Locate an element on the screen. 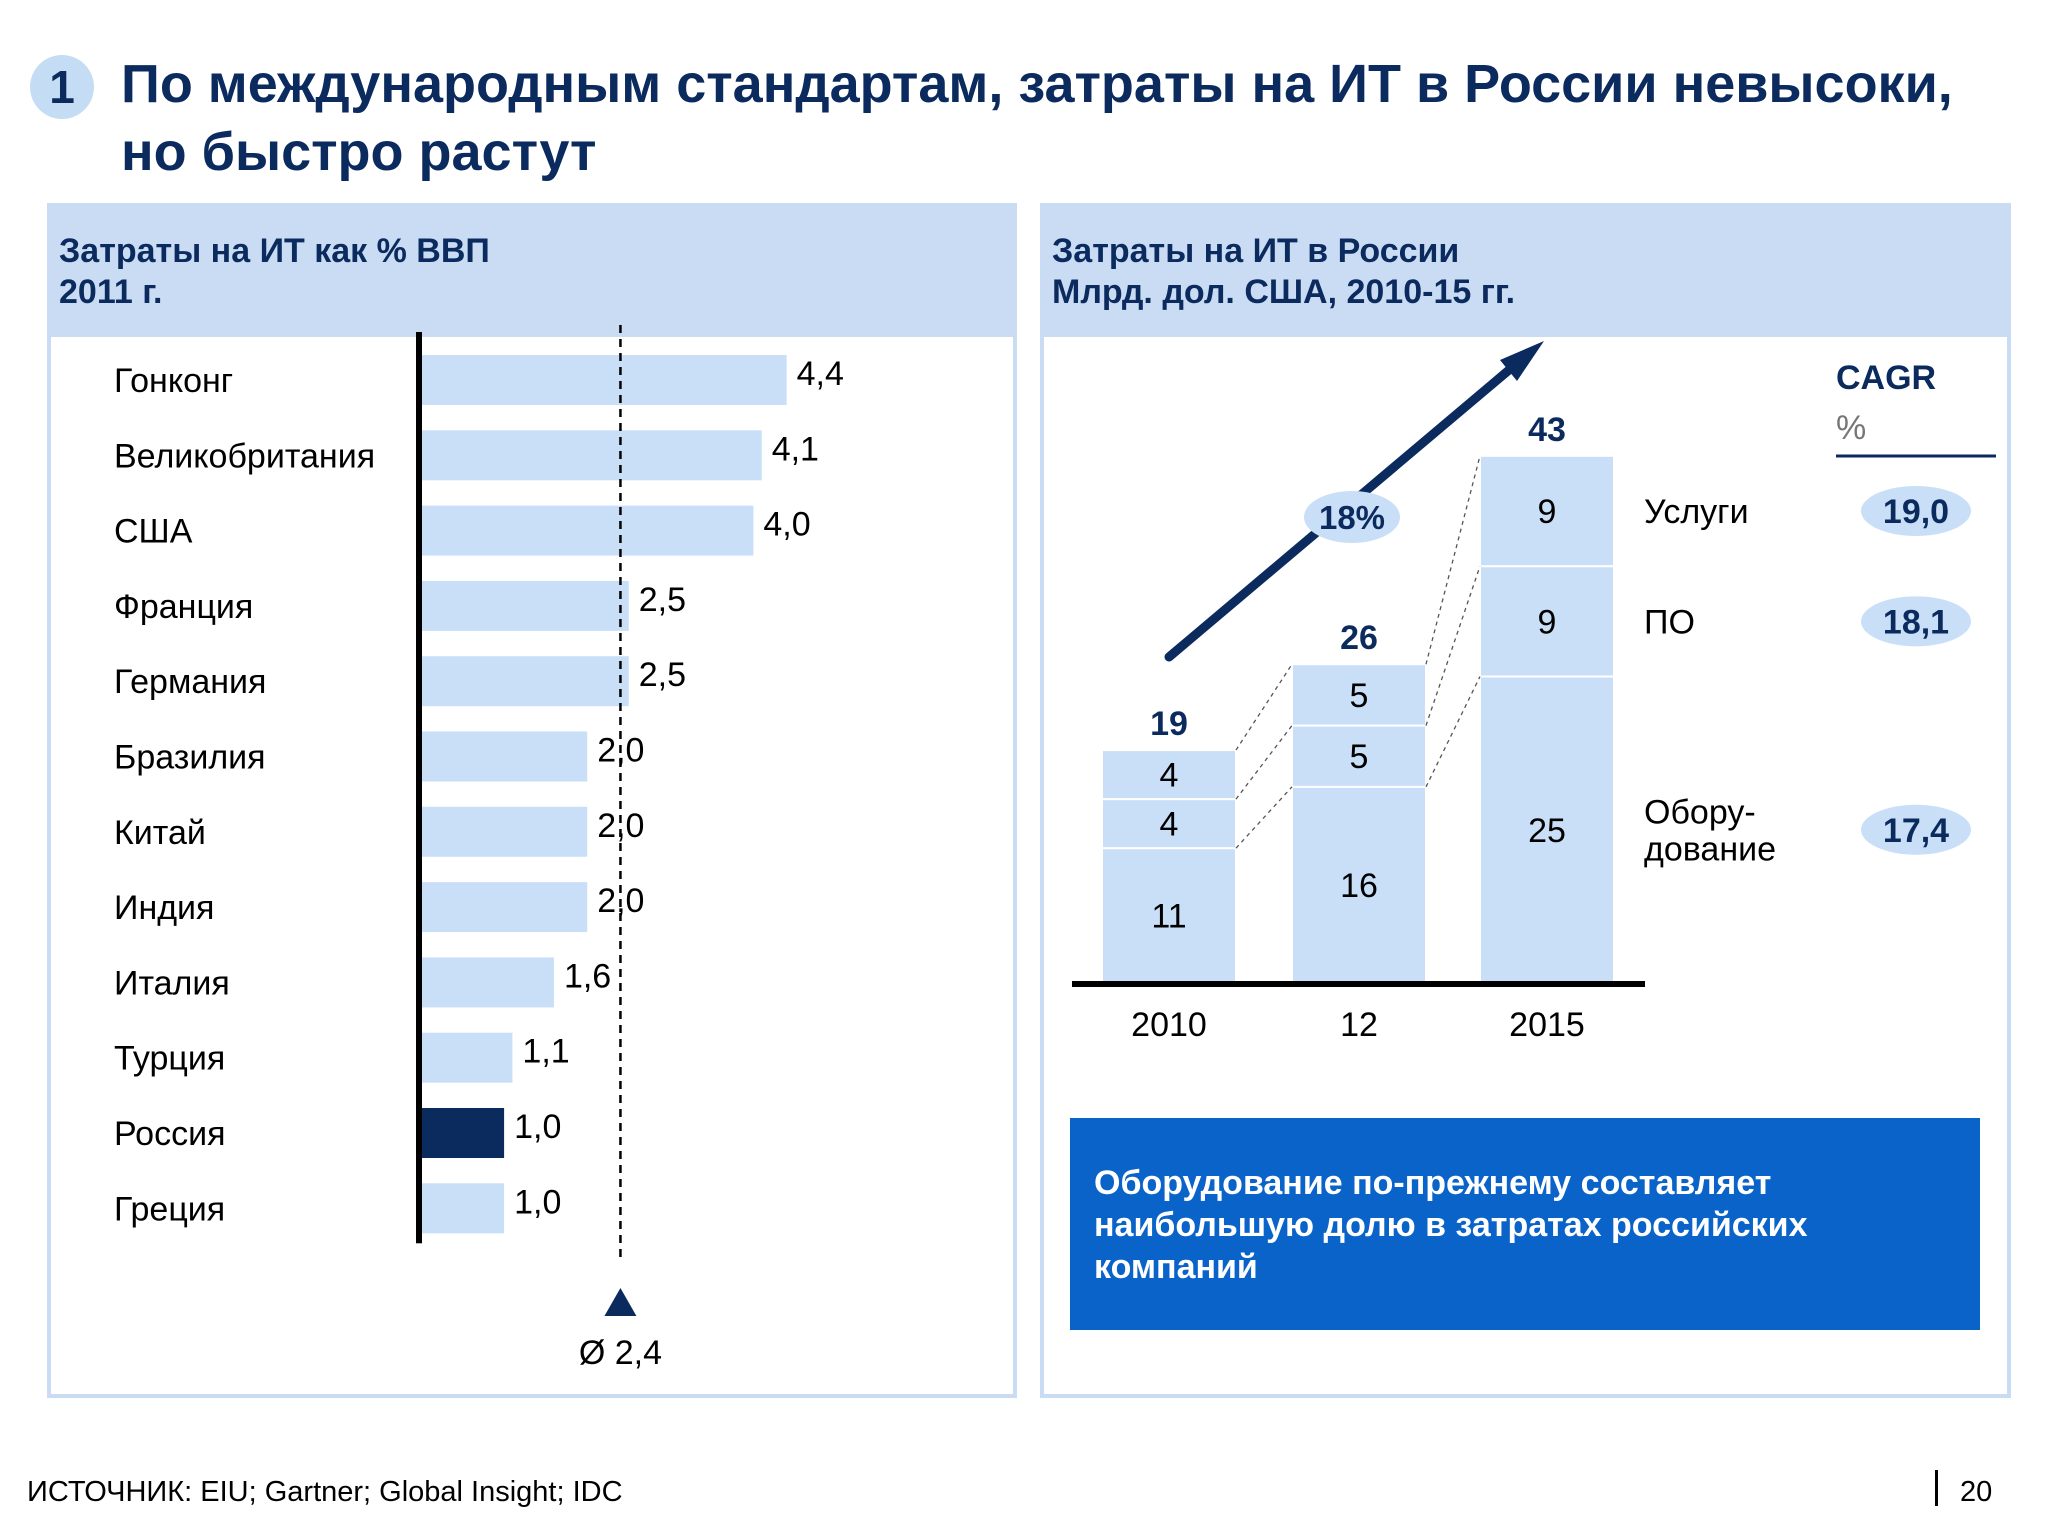 The height and width of the screenshot is (1536, 2048). value-label-2: 4,1 is located at coordinates (795, 449).